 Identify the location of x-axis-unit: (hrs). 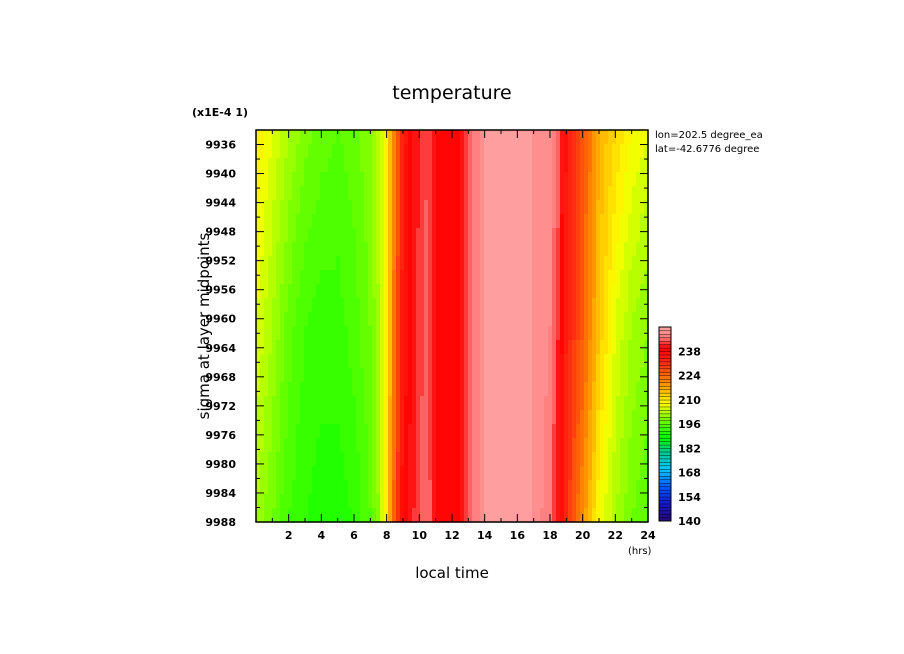
(640, 551).